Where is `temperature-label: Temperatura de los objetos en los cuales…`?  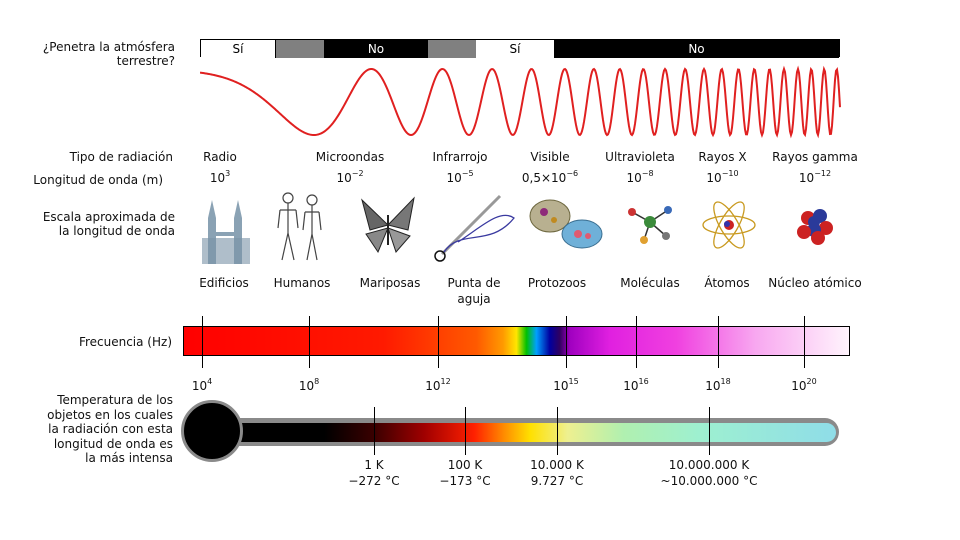
temperature-label: Temperatura de los objetos en los cuales… is located at coordinates (96, 429).